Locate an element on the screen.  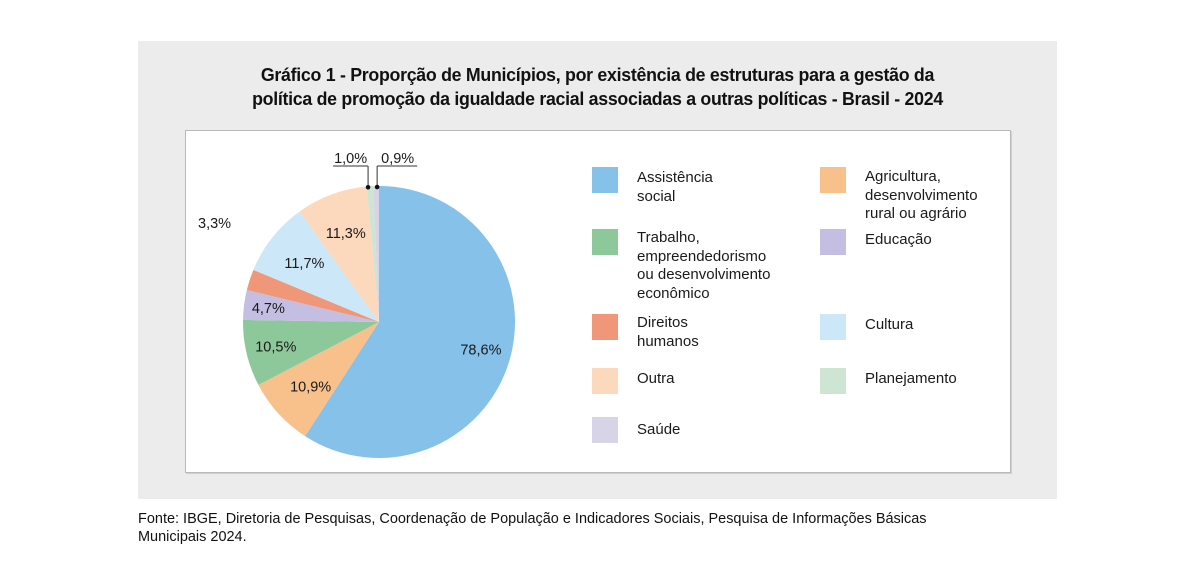
pie-slice-saude is located at coordinates (376, 254).